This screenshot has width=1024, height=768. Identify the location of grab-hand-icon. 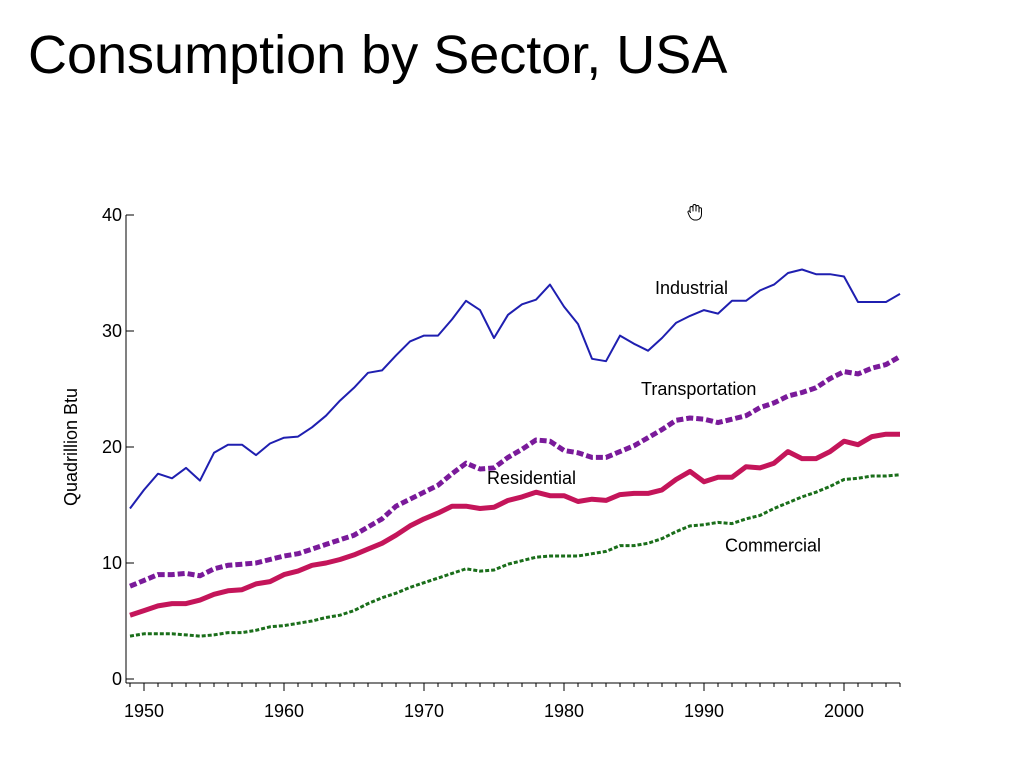
(694, 212).